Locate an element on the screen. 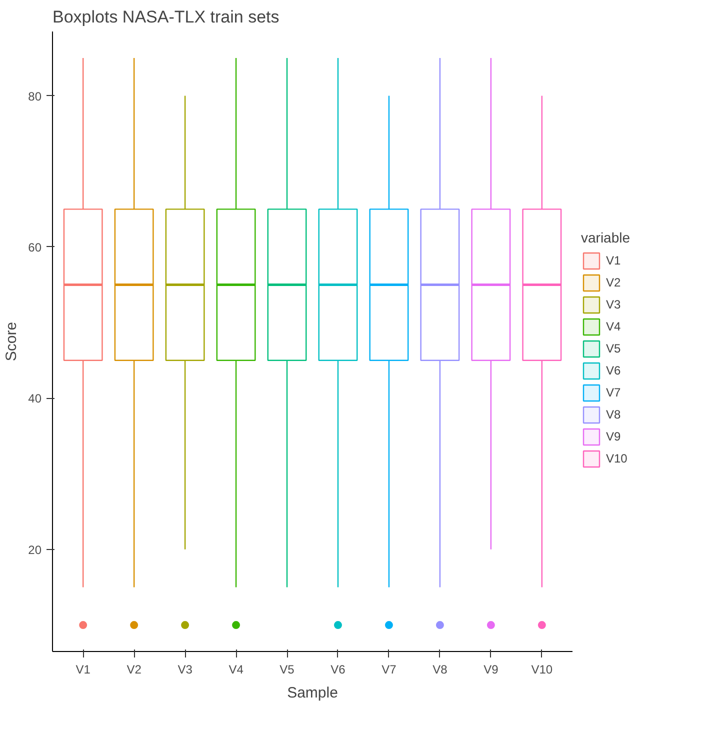 Image resolution: width=704 pixels, height=736 pixels. y-tick-label: 80 is located at coordinates (35, 96).